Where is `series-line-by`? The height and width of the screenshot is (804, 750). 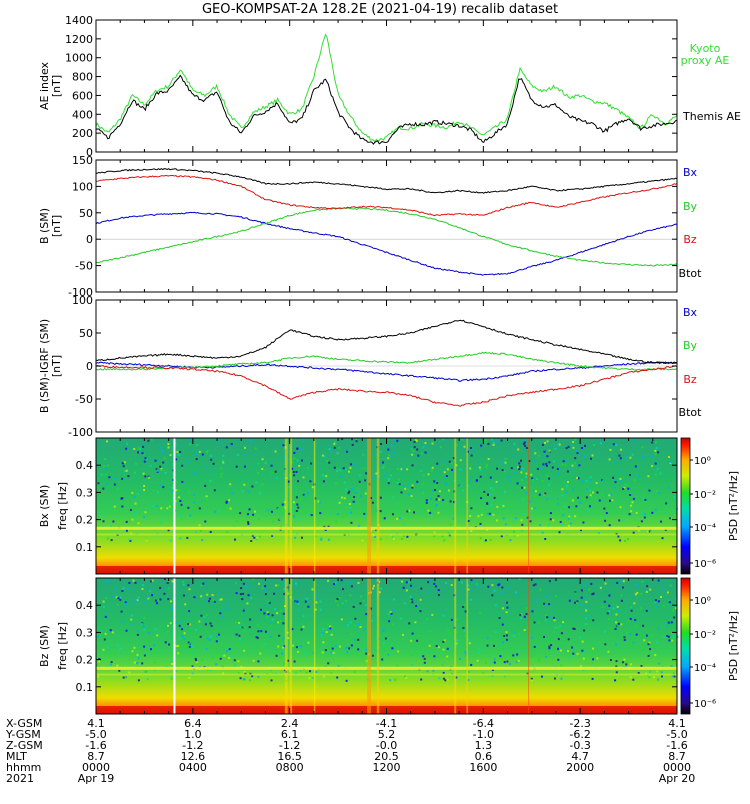
series-line-by is located at coordinates (386, 237).